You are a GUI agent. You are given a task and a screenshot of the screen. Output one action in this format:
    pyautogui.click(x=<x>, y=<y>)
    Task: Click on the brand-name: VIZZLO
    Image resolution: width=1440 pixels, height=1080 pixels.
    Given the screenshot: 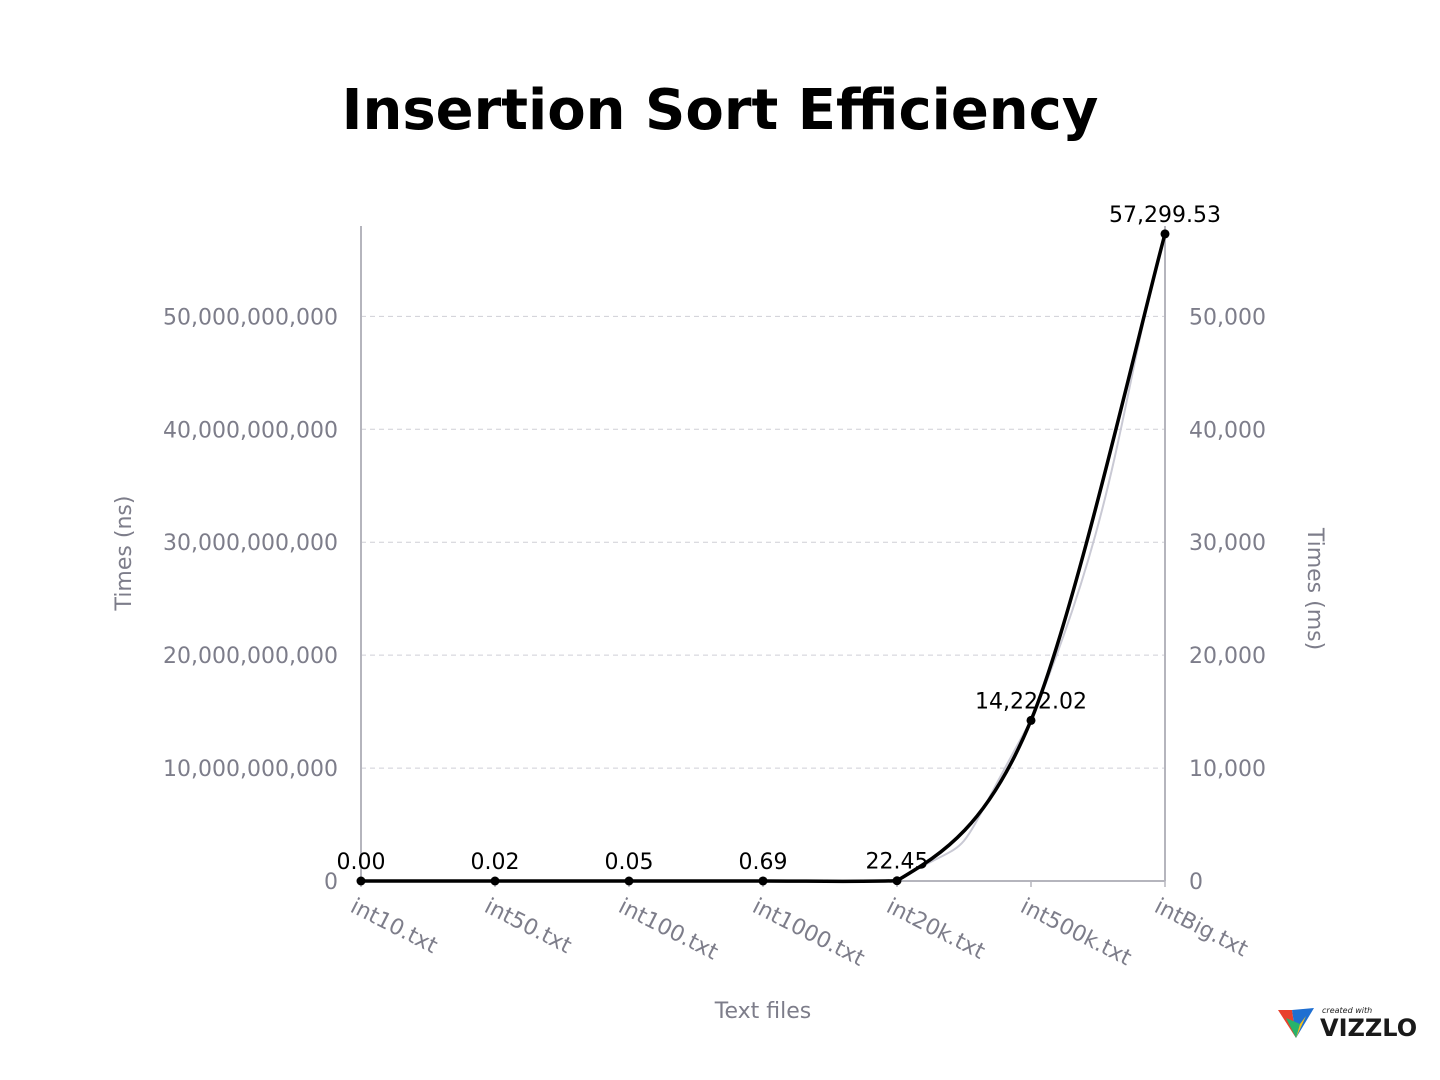 What is the action you would take?
    pyautogui.click(x=1369, y=1028)
    